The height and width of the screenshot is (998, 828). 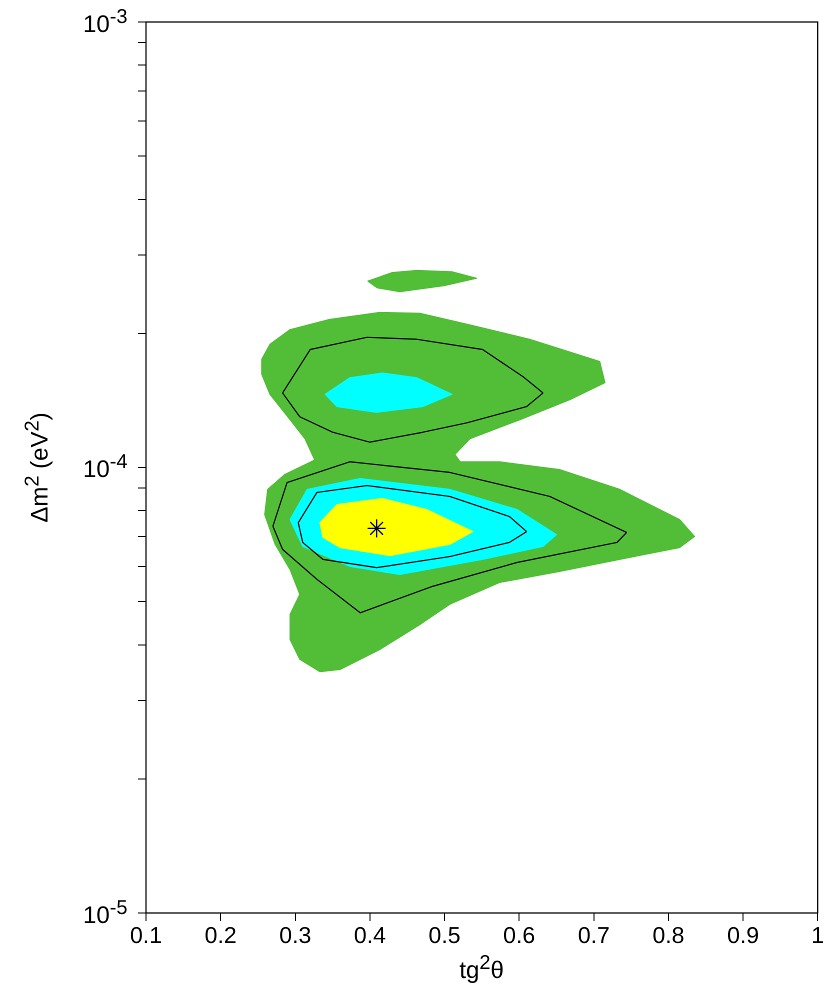 I want to click on x-tick-label: 0.7, so click(x=594, y=935).